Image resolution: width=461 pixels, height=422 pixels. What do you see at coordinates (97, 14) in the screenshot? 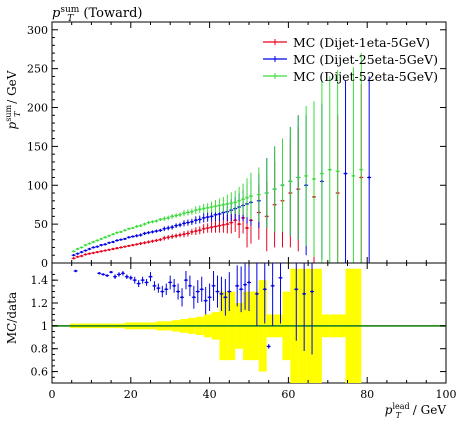
I see `plot-title: psum T (Toward)` at bounding box center [97, 14].